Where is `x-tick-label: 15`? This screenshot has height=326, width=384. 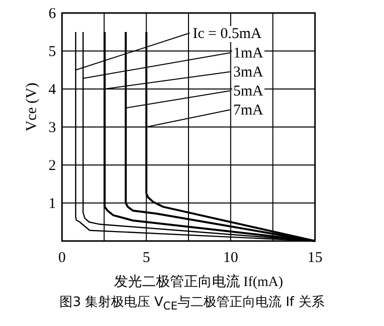
x-tick-label: 15 is located at coordinates (315, 258).